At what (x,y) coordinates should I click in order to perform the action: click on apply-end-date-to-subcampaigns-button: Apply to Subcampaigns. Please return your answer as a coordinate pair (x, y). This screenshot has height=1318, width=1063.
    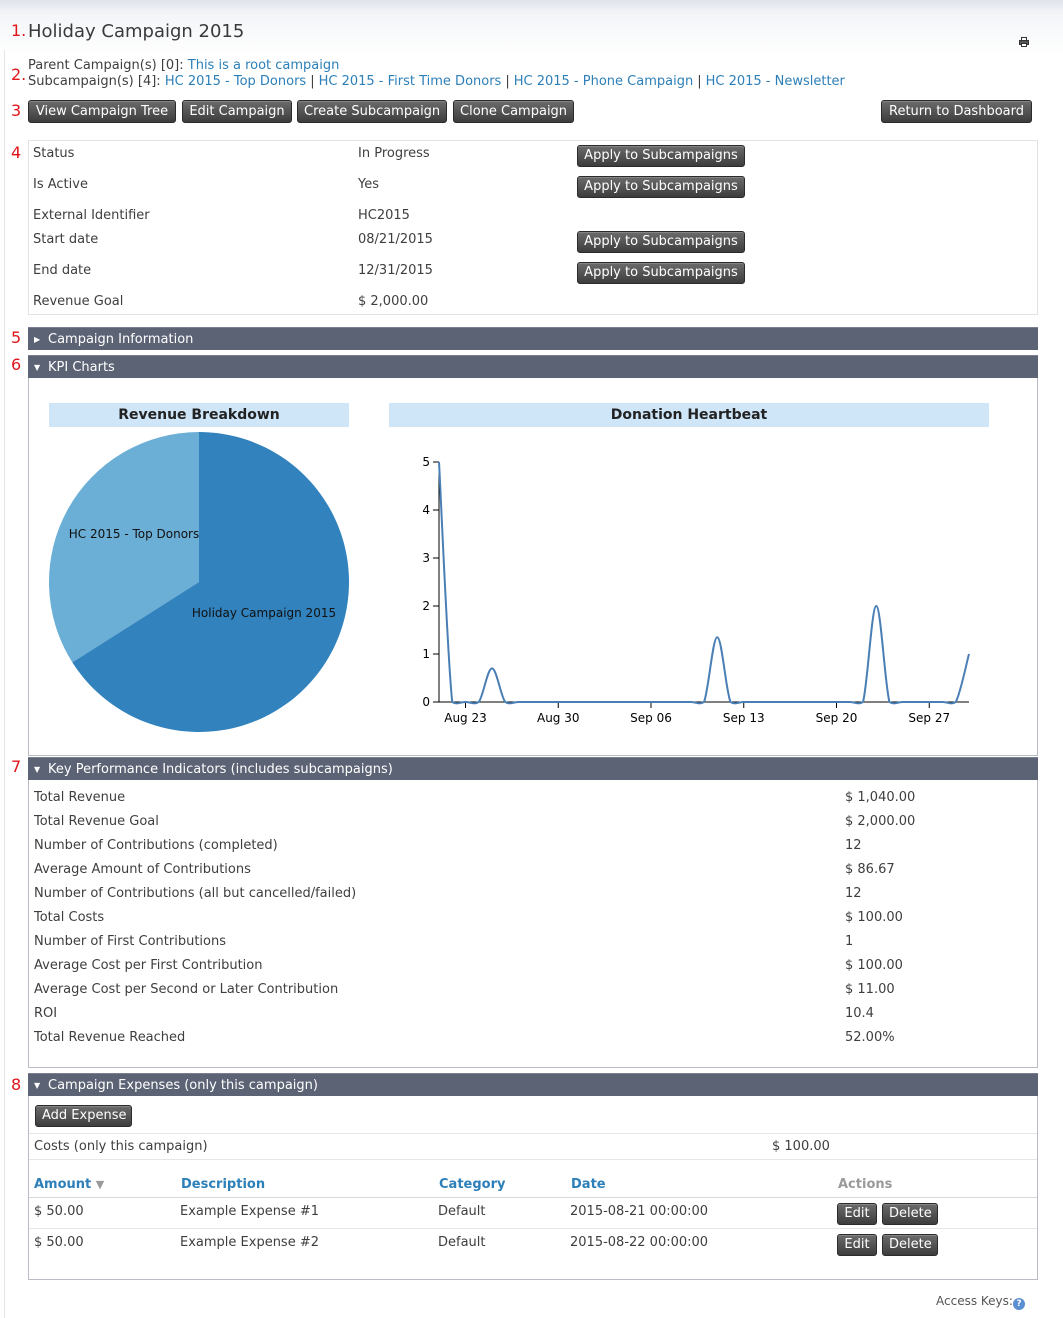
    Looking at the image, I should click on (661, 273).